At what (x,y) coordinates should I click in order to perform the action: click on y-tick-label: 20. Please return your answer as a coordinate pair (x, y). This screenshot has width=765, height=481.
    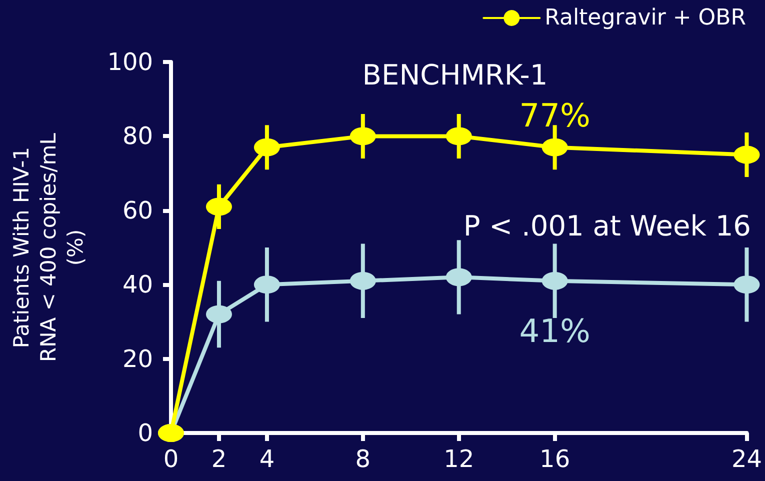
    Looking at the image, I should click on (137, 358).